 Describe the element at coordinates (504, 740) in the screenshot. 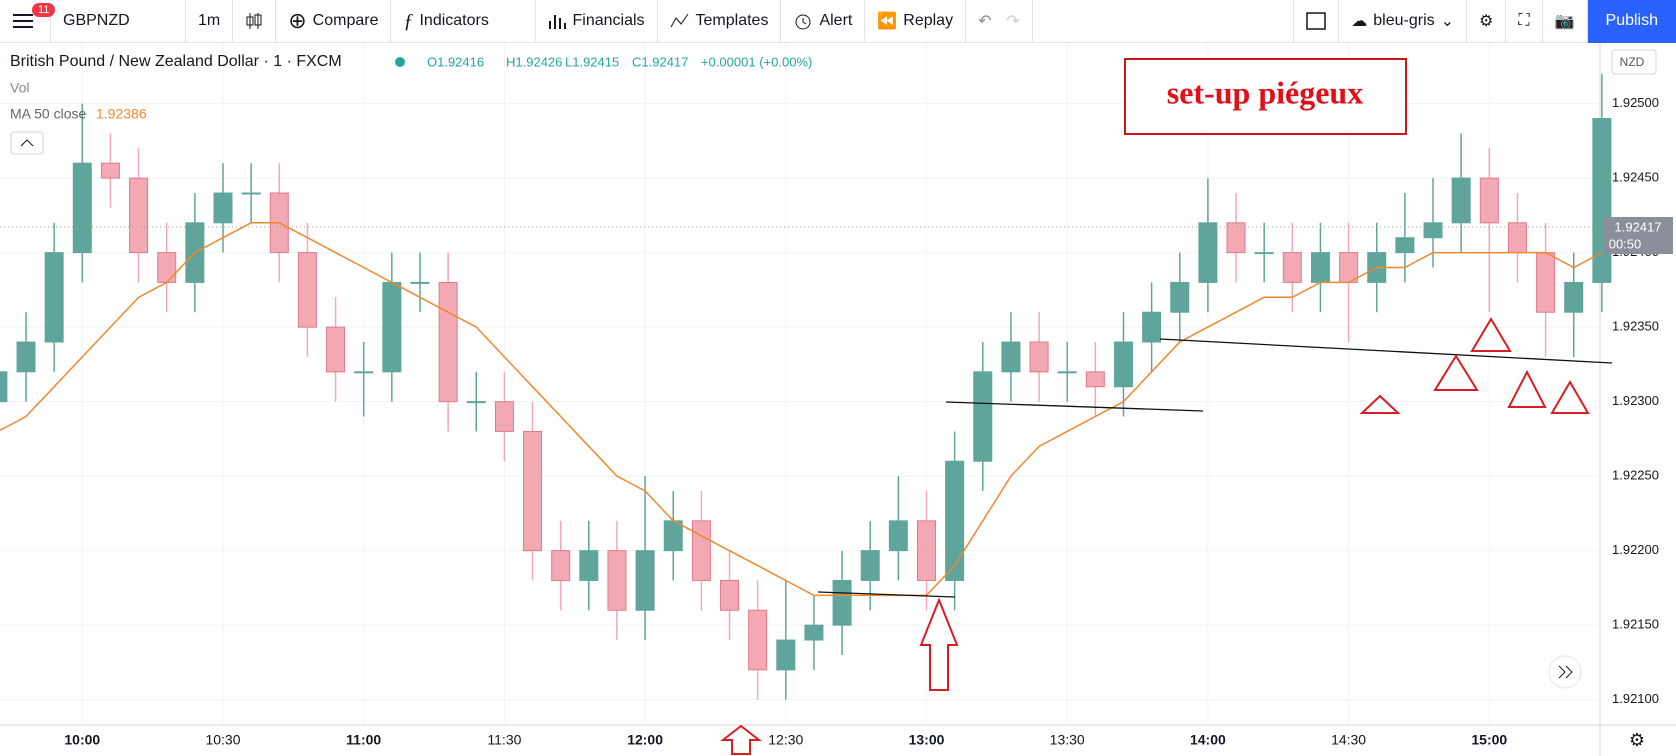

I see `x-tick-label: 11:30` at that location.